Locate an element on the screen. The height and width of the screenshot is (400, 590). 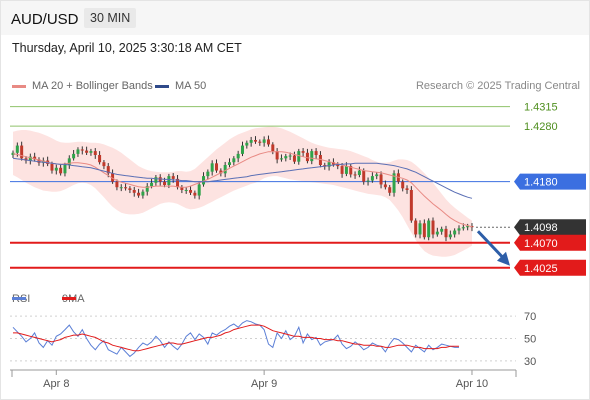
research-credit: Research © 2025 Trading Central is located at coordinates (497, 86).